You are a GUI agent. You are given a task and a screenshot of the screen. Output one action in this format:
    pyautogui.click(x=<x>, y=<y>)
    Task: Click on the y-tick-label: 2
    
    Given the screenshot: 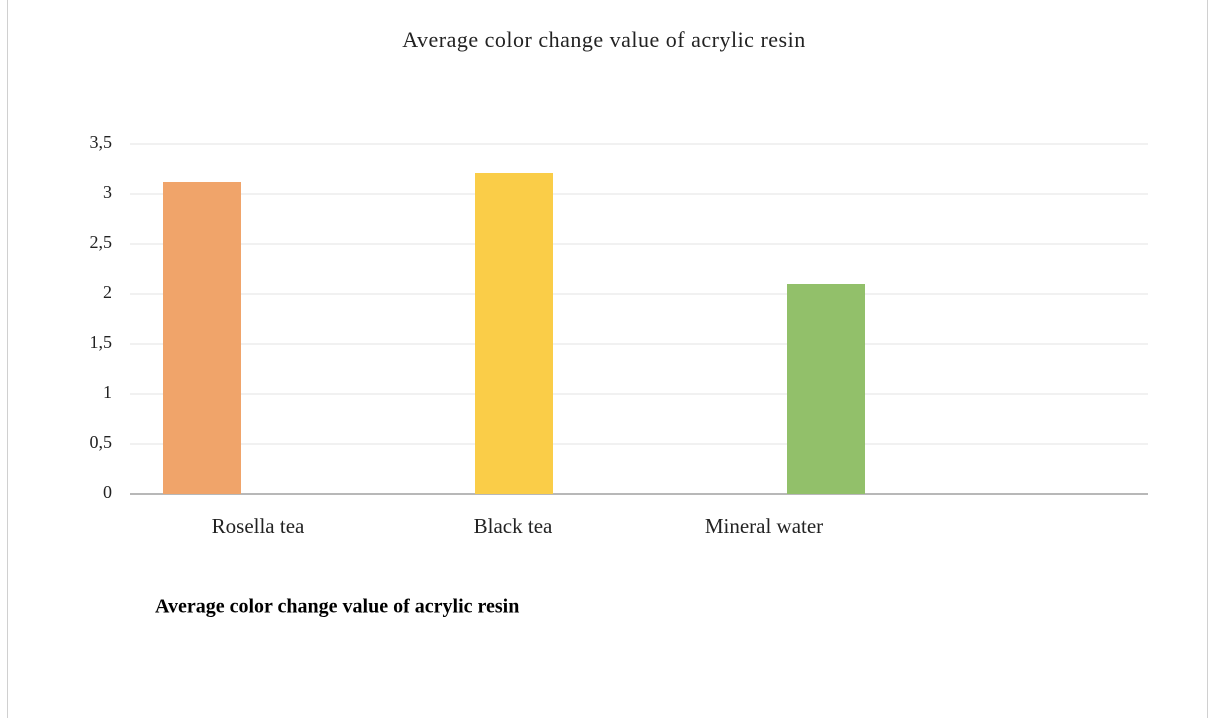 What is the action you would take?
    pyautogui.click(x=107, y=292)
    